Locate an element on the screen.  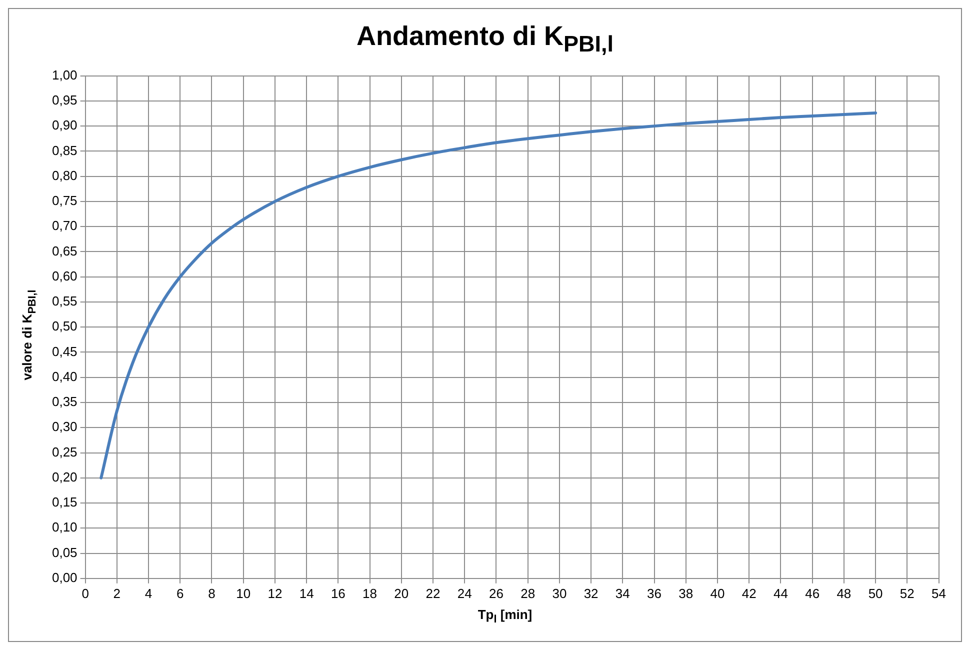
x-tick-label: 52 is located at coordinates (907, 593).